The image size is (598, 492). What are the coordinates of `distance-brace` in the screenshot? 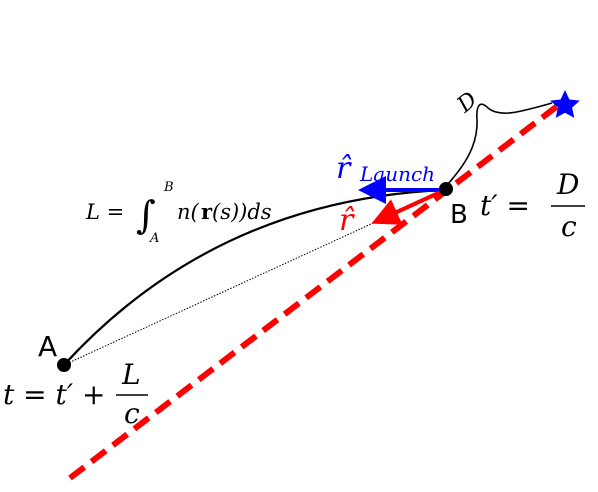 It's located at (499, 144).